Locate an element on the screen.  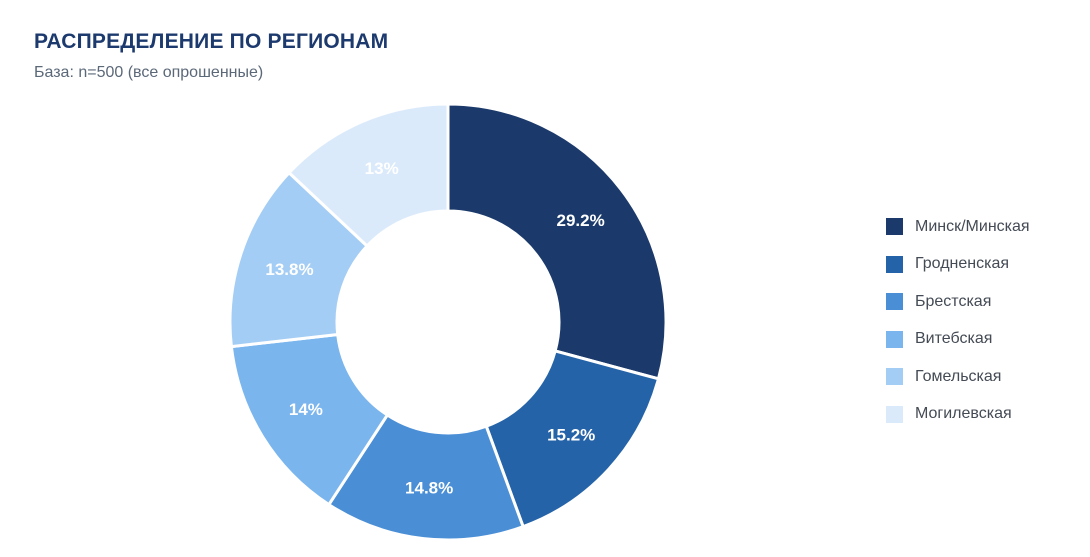
slice-value-label-5: 13.8% is located at coordinates (289, 269).